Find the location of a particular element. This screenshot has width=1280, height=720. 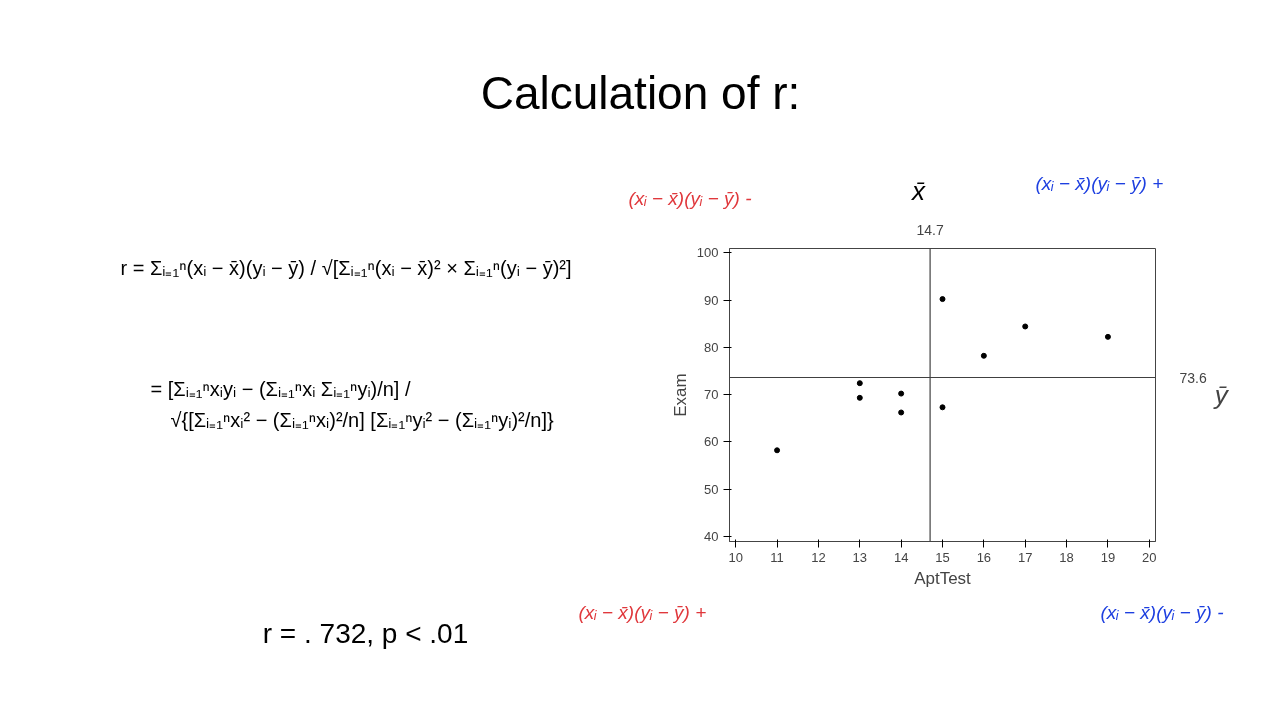

text: r = Σᵢ₌₁ⁿ(xᵢ − x̄)(yᵢ − ȳ) / √[Σᵢ₌₁ⁿ(xᵢ − x̄)² × Σᵢ₌₁ⁿ(yᵢ − ȳ)²] is located at coordinates (346, 267).